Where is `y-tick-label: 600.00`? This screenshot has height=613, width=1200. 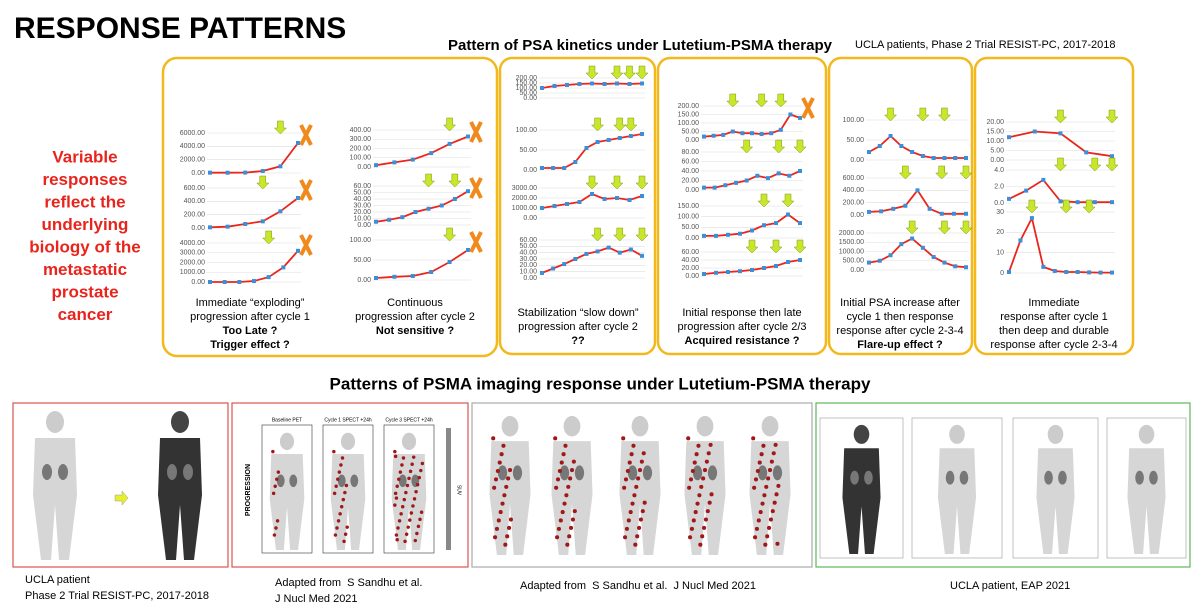 y-tick-label: 600.00 is located at coordinates (854, 178).